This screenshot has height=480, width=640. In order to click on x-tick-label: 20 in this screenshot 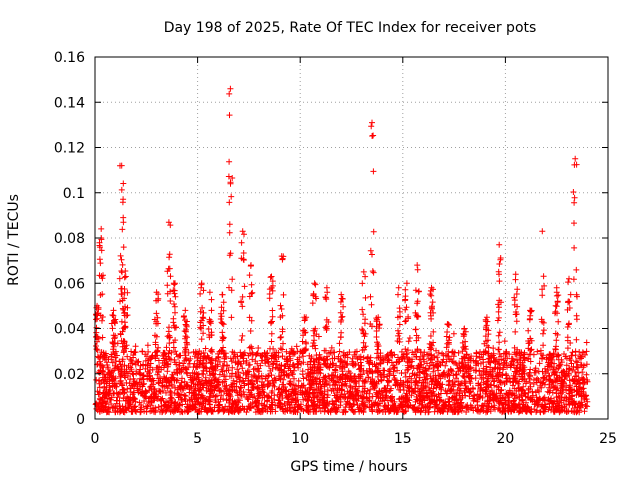, I will do `click(505, 439)`.